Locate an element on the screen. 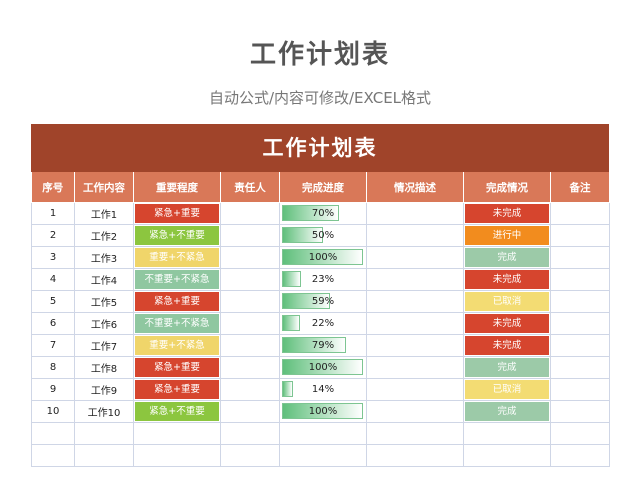 The height and width of the screenshot is (485, 640). cell-task: 工作10 is located at coordinates (104, 411).